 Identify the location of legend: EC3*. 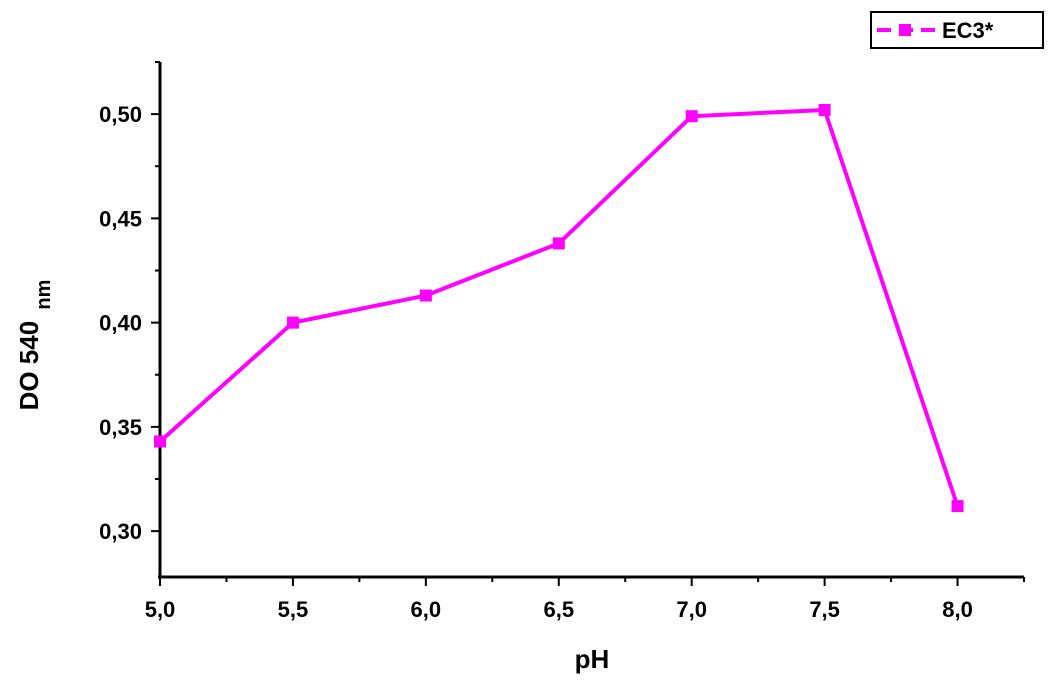
(957, 30).